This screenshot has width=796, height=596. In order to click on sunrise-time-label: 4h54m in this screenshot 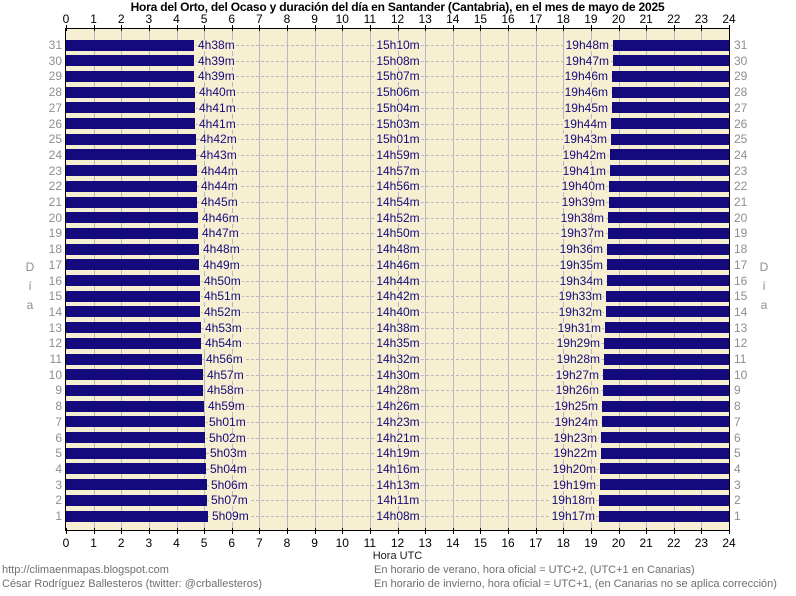, I will do `click(223, 343)`.